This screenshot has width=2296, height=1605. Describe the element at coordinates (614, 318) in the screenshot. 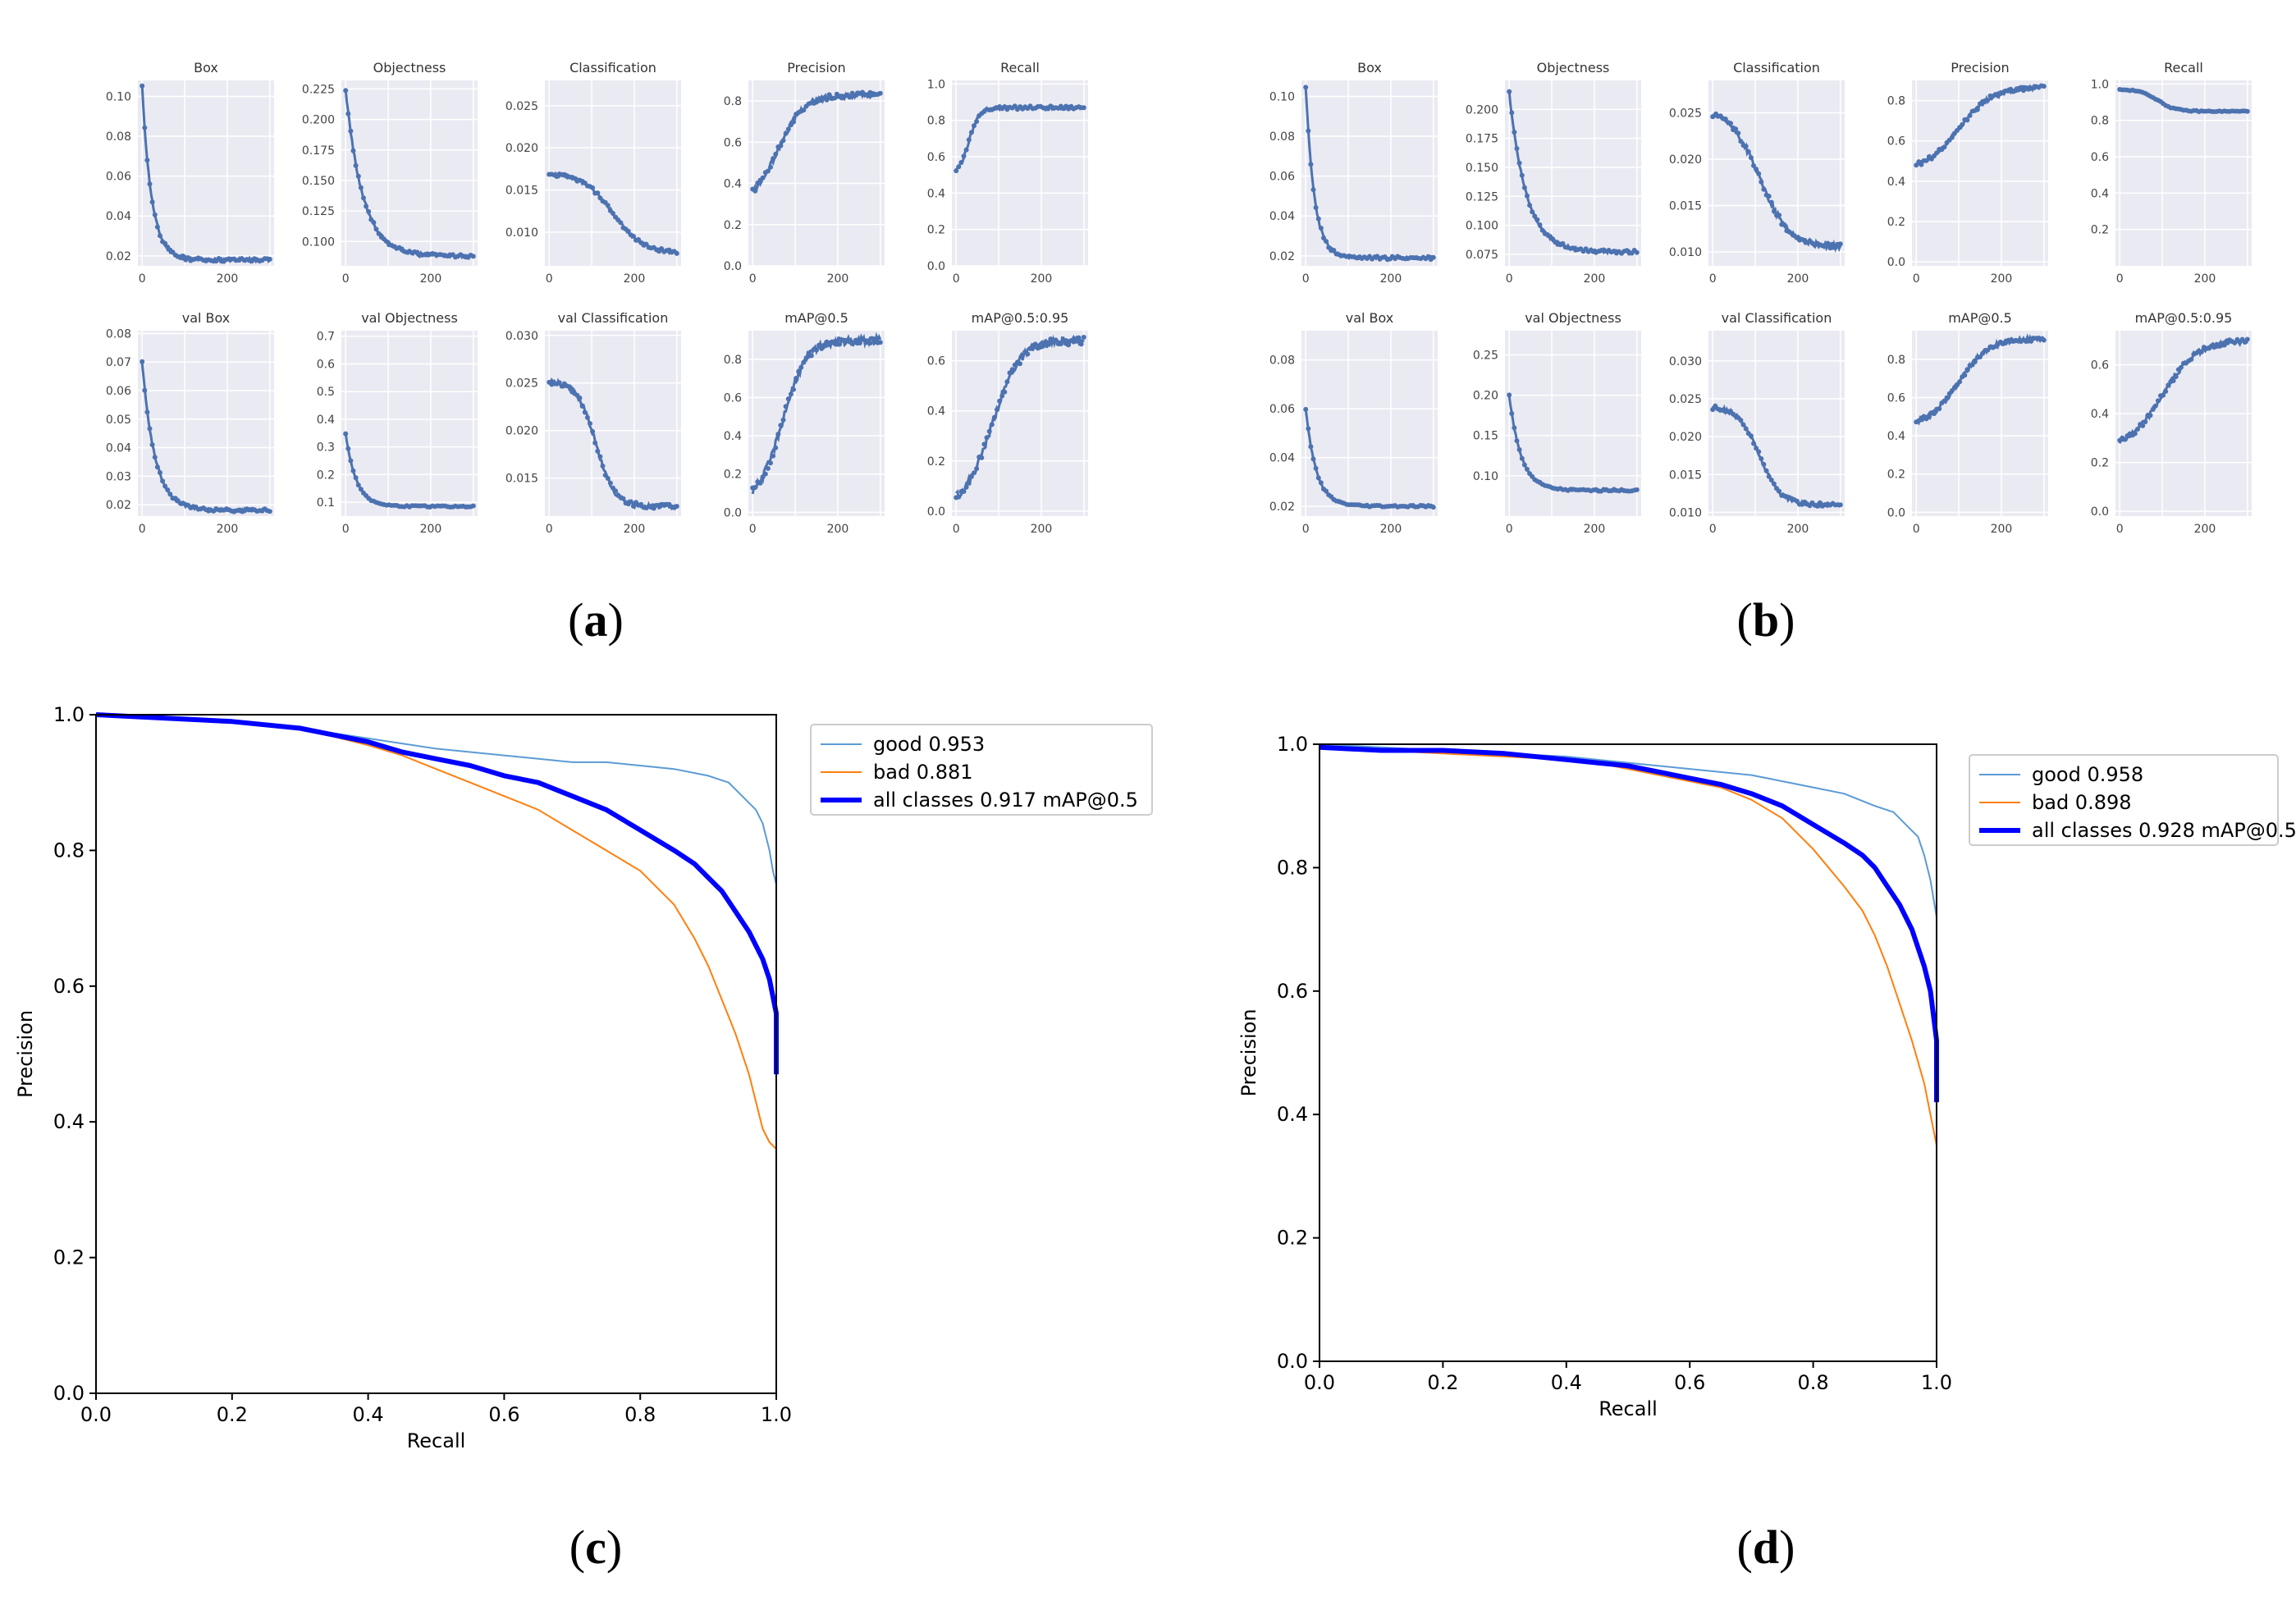

I see `subplot-title: val Classification` at that location.